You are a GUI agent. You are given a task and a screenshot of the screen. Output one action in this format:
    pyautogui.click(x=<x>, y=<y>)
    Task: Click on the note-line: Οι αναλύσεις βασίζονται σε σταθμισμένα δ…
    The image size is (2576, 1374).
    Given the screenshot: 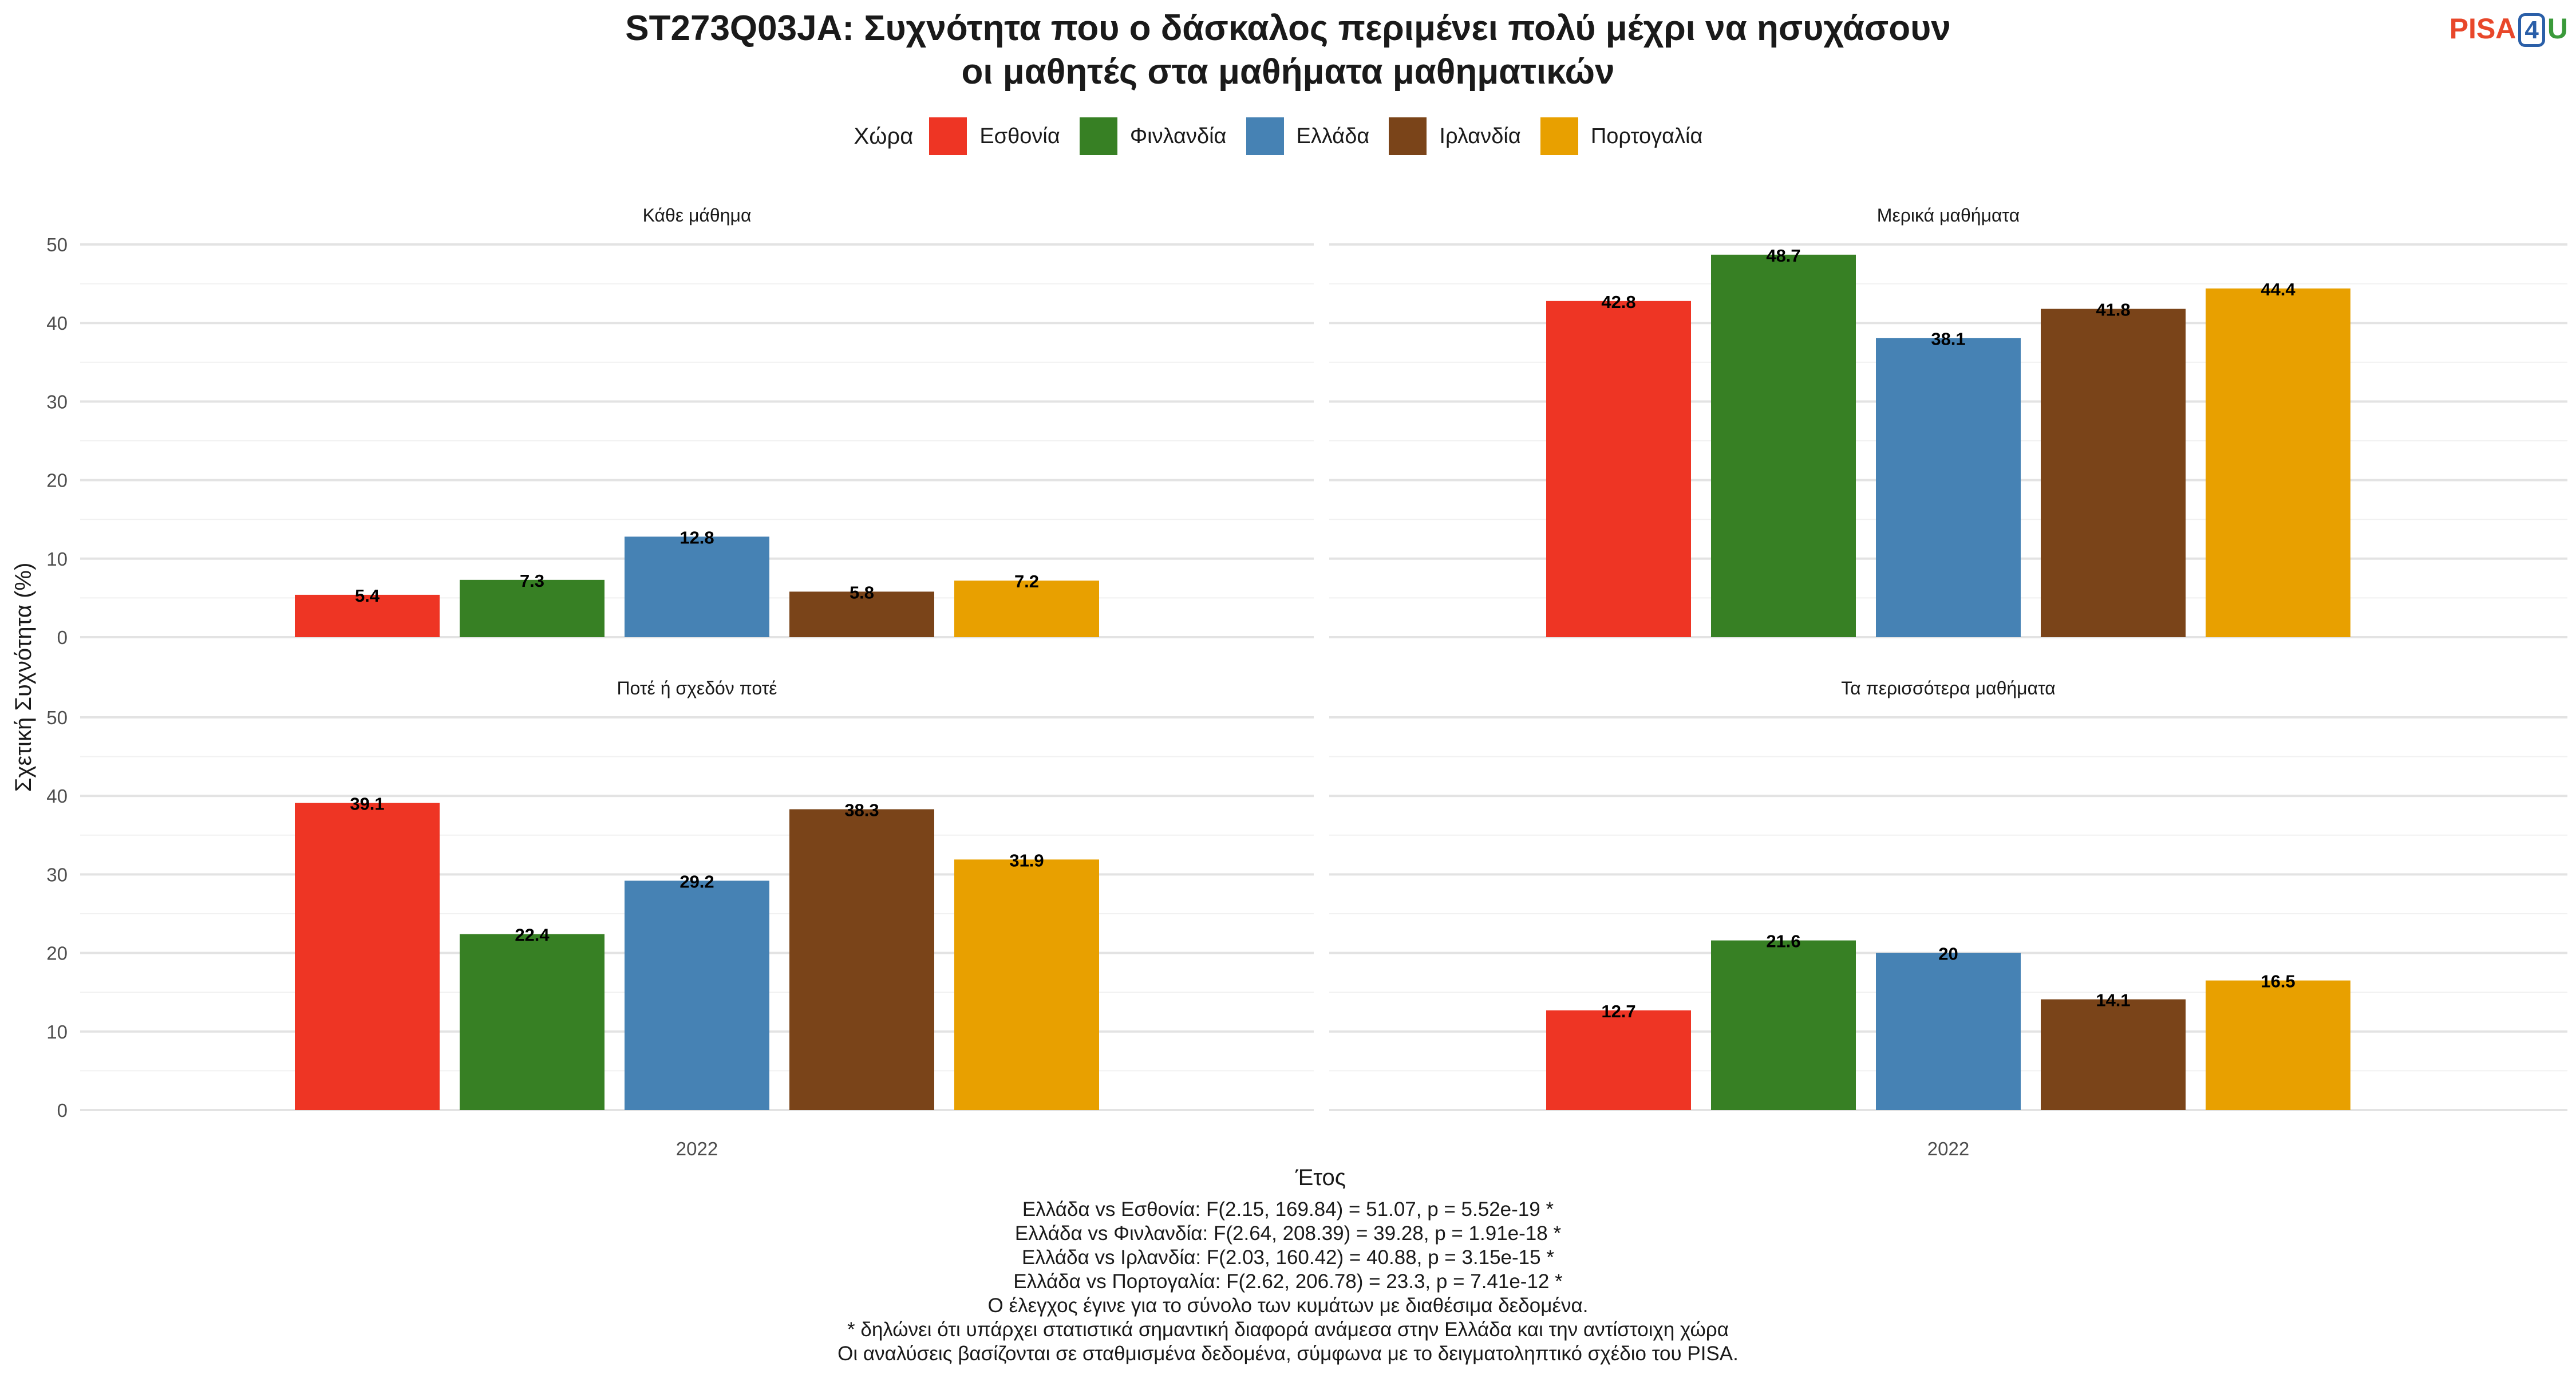 What is the action you would take?
    pyautogui.click(x=1288, y=1354)
    